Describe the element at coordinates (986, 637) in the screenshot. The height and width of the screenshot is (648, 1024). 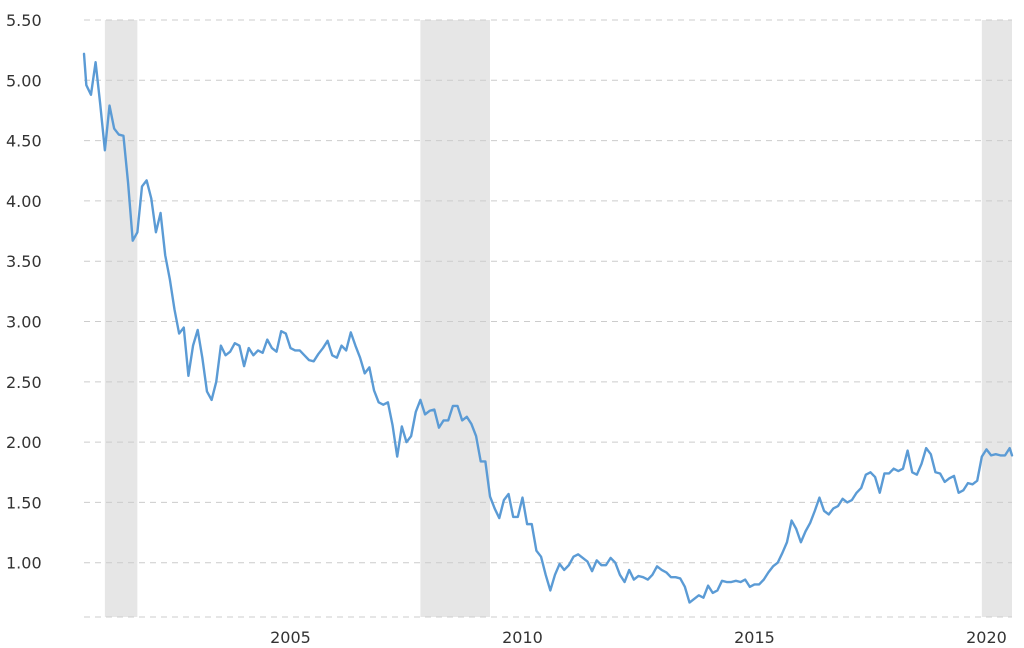
I see `x-tick-label: 2020` at that location.